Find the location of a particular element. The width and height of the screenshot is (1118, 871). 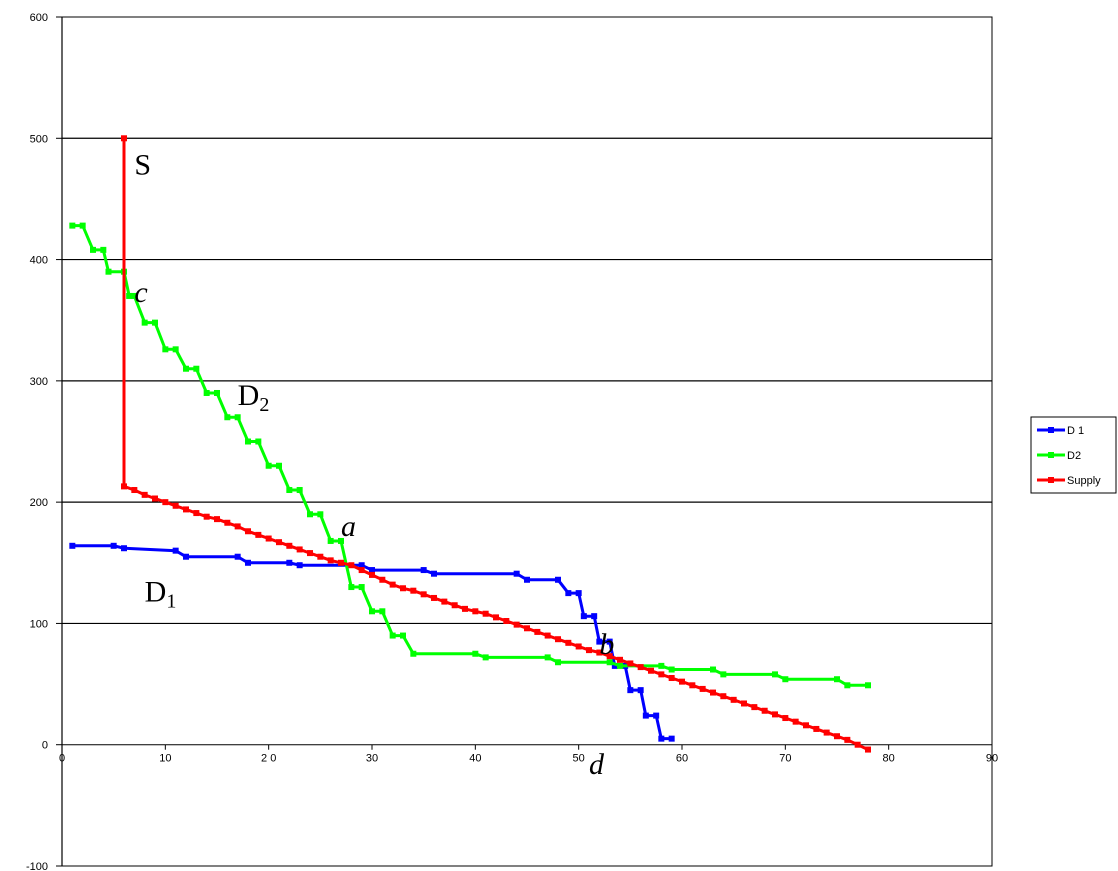

y-tick-label: 200 is located at coordinates (39, 503).